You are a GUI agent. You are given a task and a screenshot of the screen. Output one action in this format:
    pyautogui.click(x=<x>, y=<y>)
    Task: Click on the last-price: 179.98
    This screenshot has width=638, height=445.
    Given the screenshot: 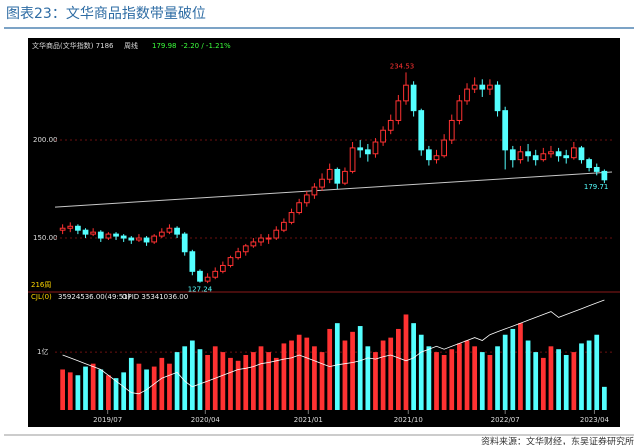 What is the action you would take?
    pyautogui.click(x=164, y=46)
    